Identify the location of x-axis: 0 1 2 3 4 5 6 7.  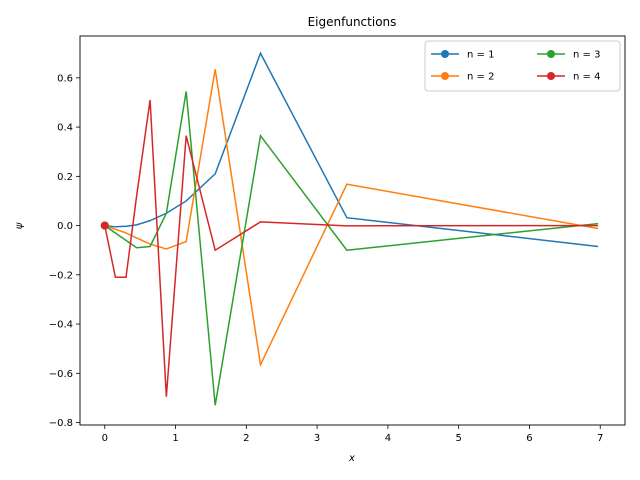
(352, 434).